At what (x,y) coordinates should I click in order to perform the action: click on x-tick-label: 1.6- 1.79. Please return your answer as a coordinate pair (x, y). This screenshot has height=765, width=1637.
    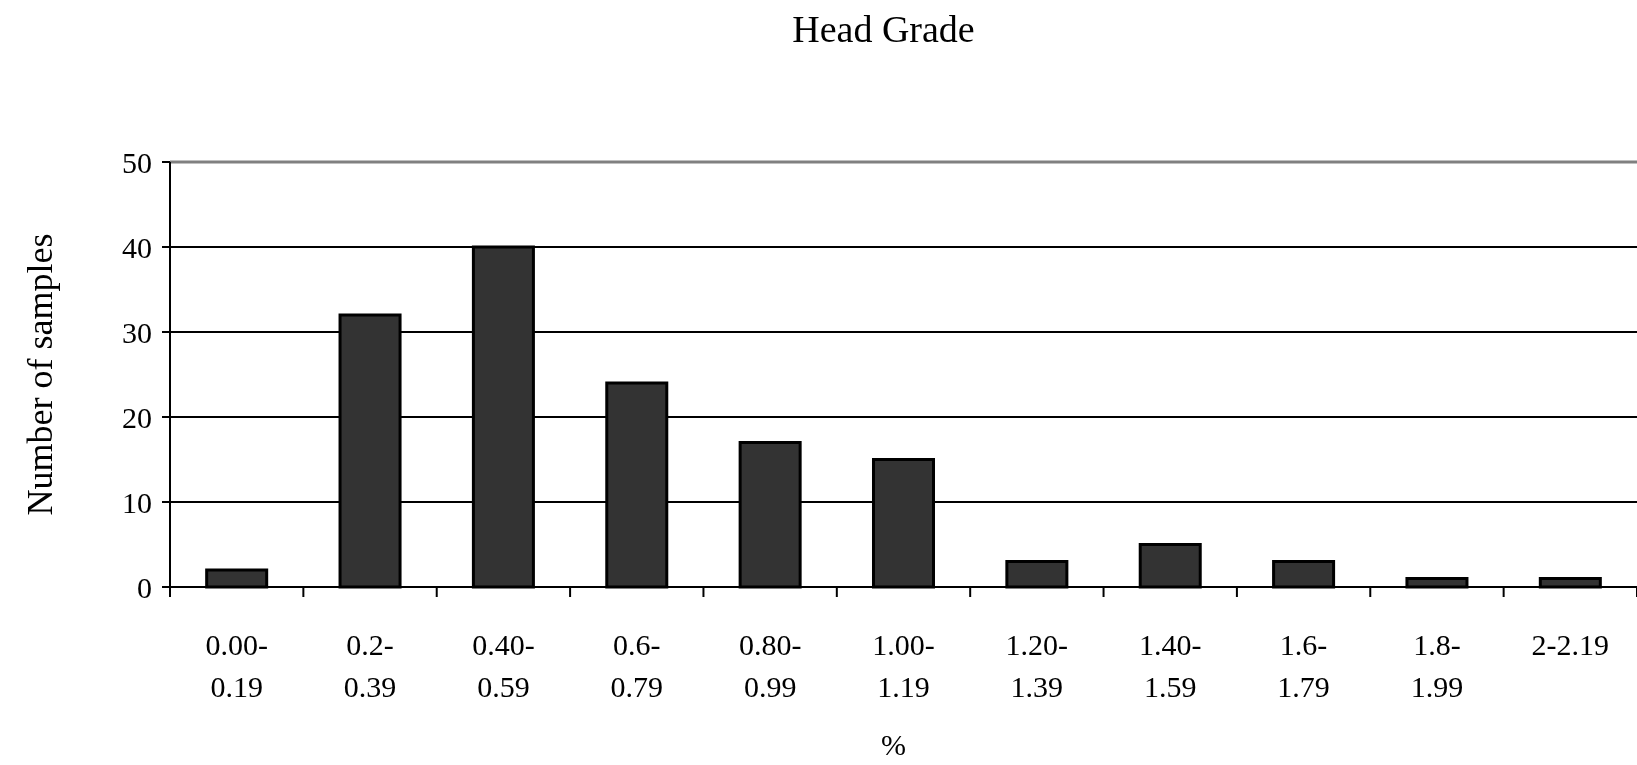
    Looking at the image, I should click on (1303, 665).